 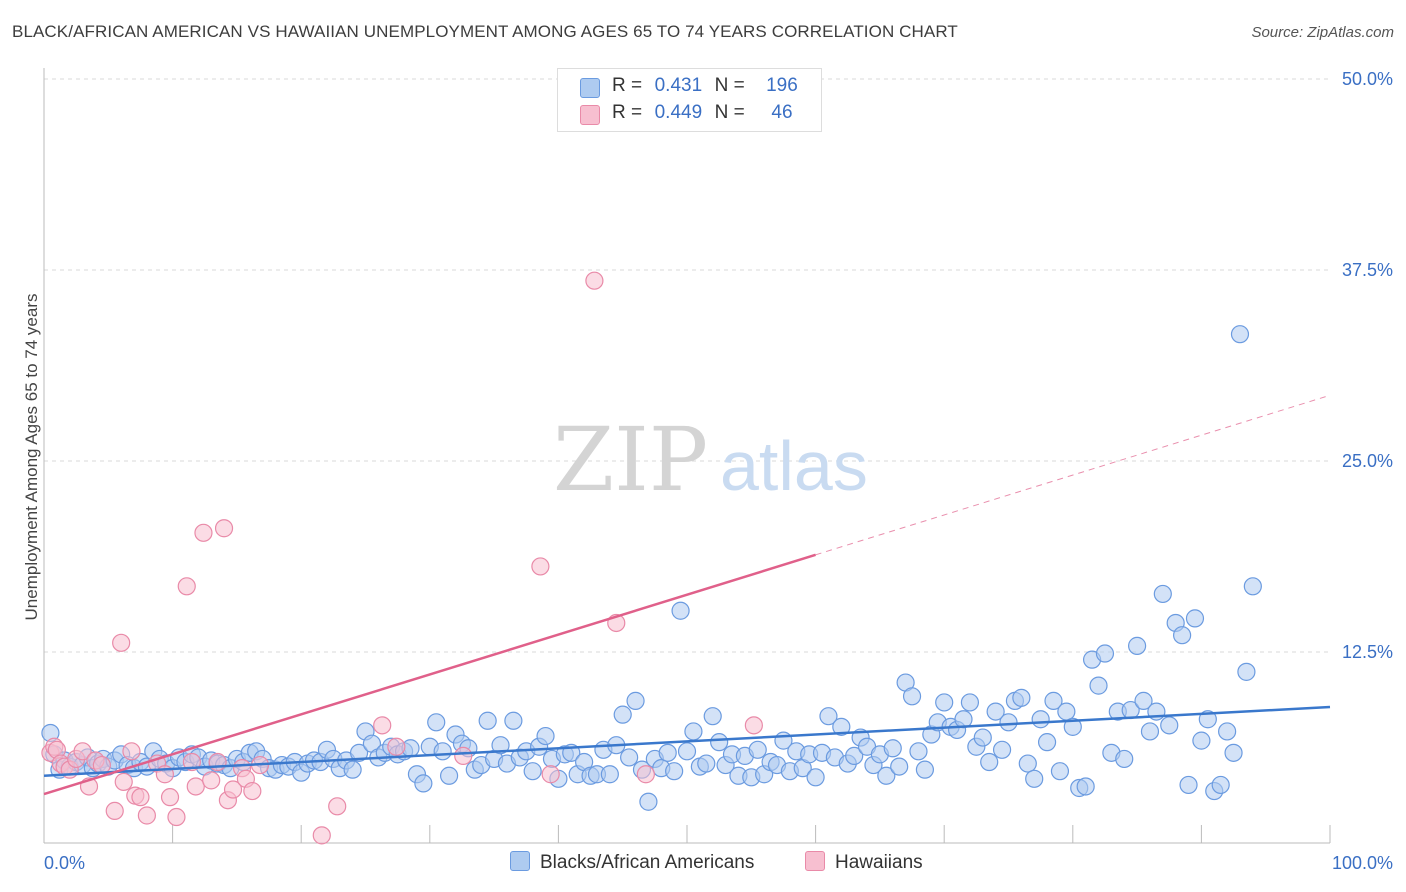 I want to click on blue-n-value: 196, so click(x=782, y=85).